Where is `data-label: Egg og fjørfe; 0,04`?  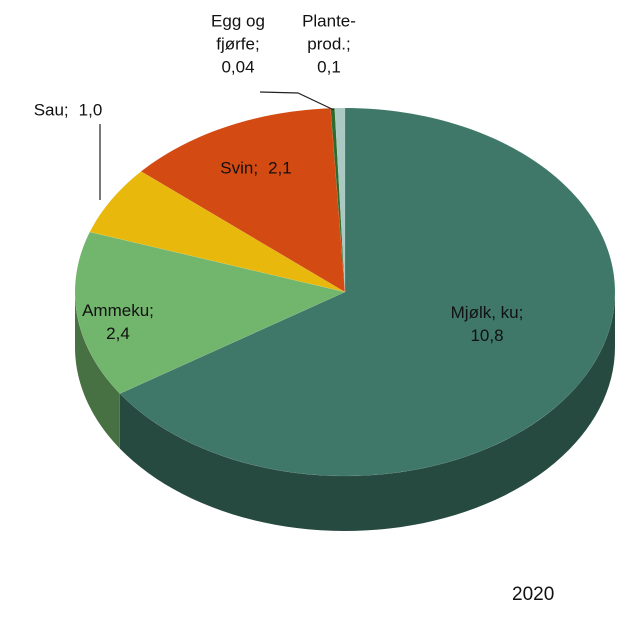
data-label: Egg og fjørfe; 0,04 is located at coordinates (238, 44).